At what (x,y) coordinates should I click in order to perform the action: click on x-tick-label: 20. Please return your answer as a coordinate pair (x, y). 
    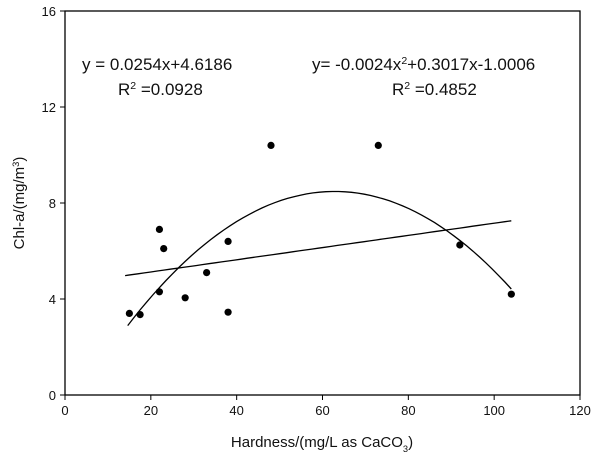
    Looking at the image, I should click on (151, 410).